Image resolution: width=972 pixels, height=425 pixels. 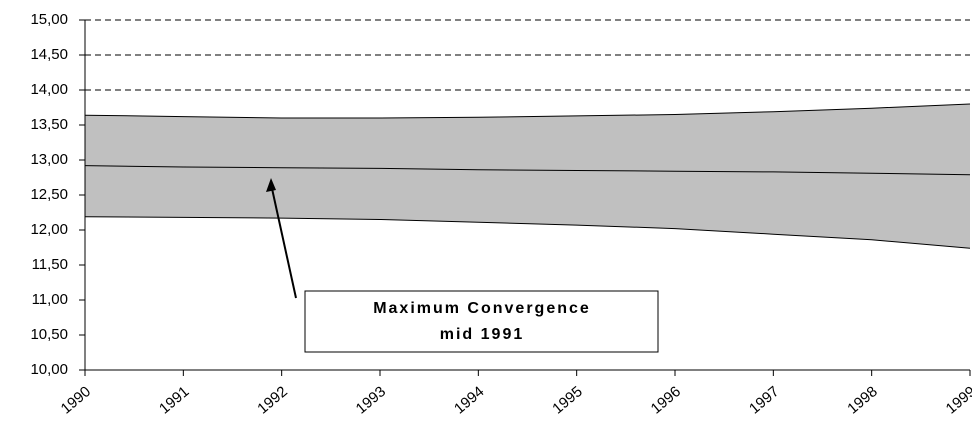 I want to click on x-tick-label: 1990, so click(x=76, y=400).